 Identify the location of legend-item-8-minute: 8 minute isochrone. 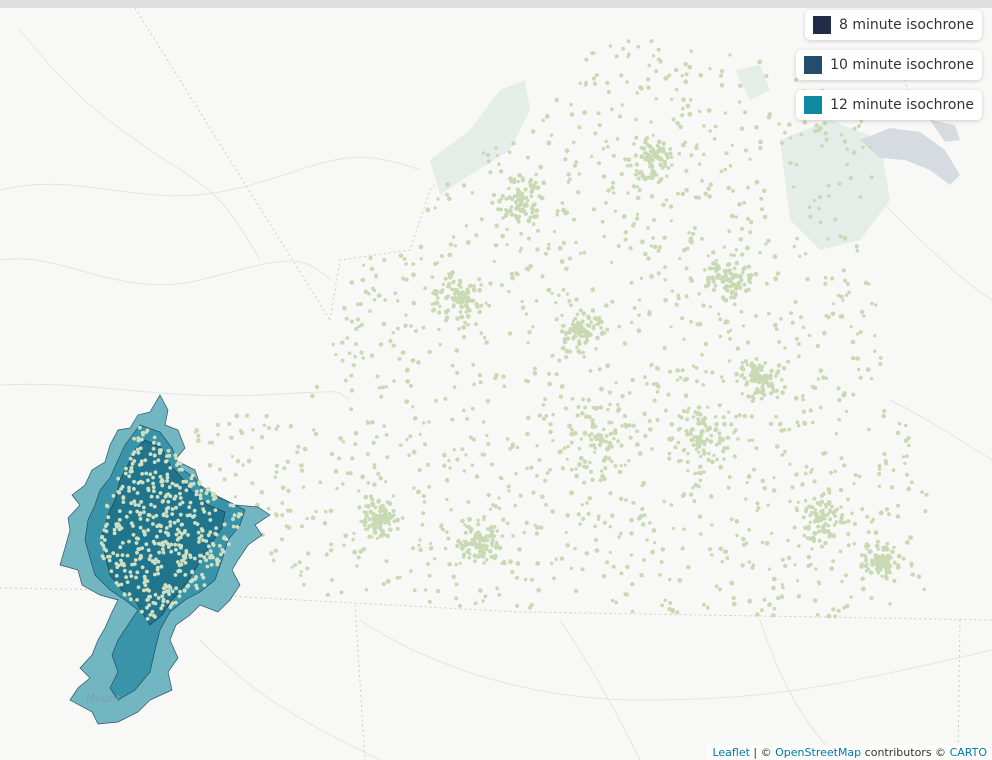
(893, 25).